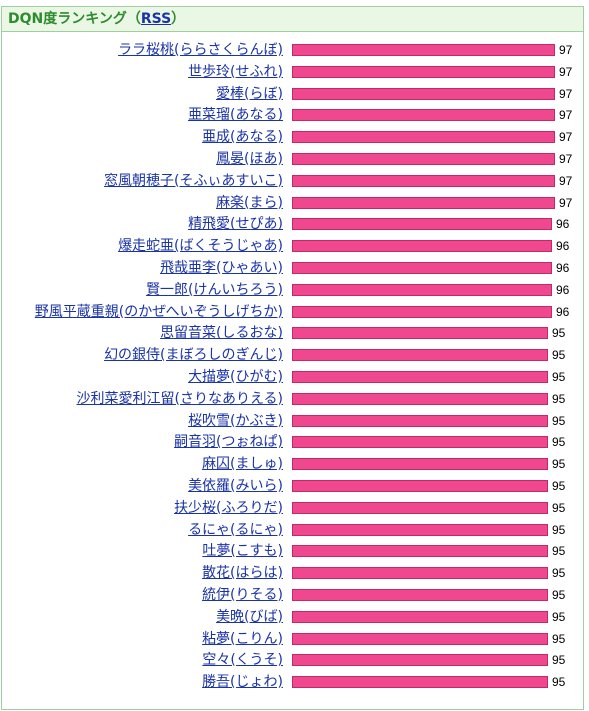 The image size is (589, 711). I want to click on ranking-name-link: 吐夢(こすも), so click(242, 551).